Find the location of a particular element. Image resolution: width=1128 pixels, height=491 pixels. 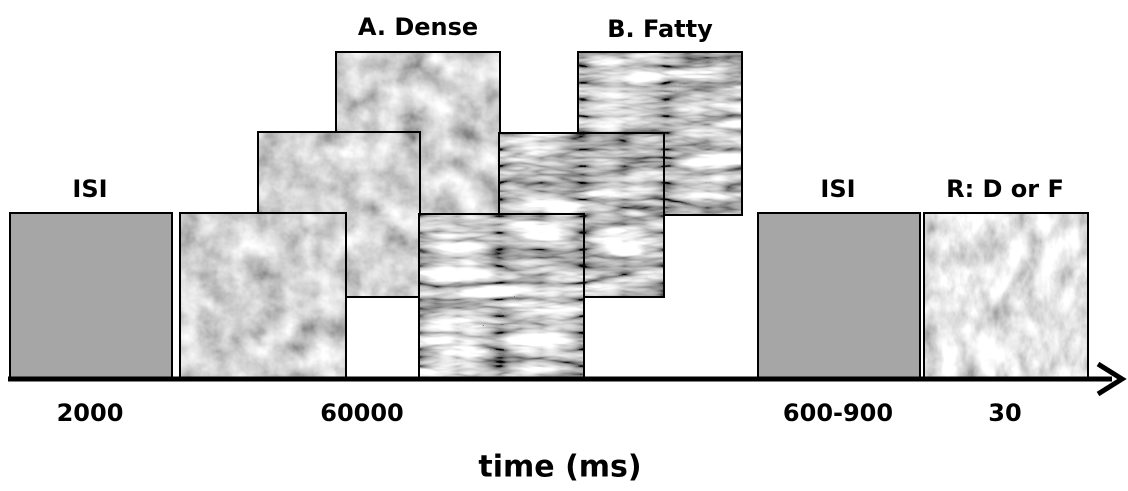

axis-title: time (ms) is located at coordinates (559, 467).